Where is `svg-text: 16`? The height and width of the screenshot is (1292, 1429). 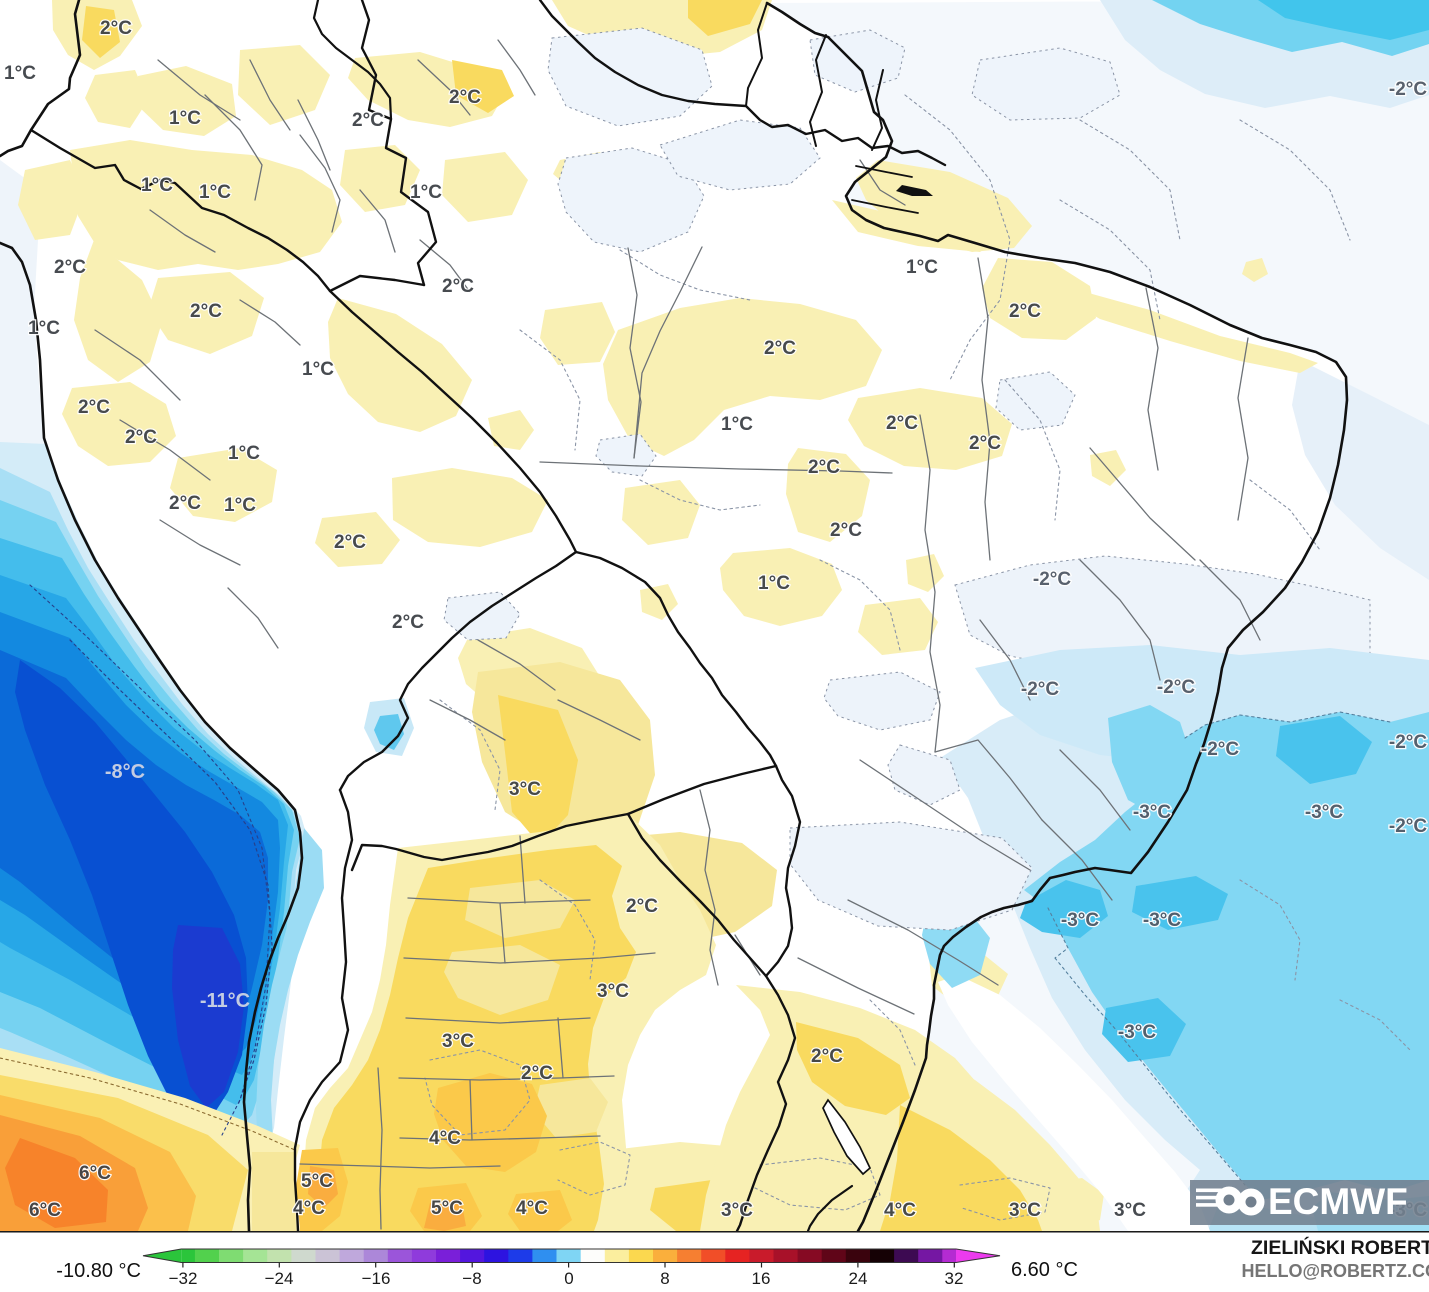
svg-text: 16 is located at coordinates (761, 1278).